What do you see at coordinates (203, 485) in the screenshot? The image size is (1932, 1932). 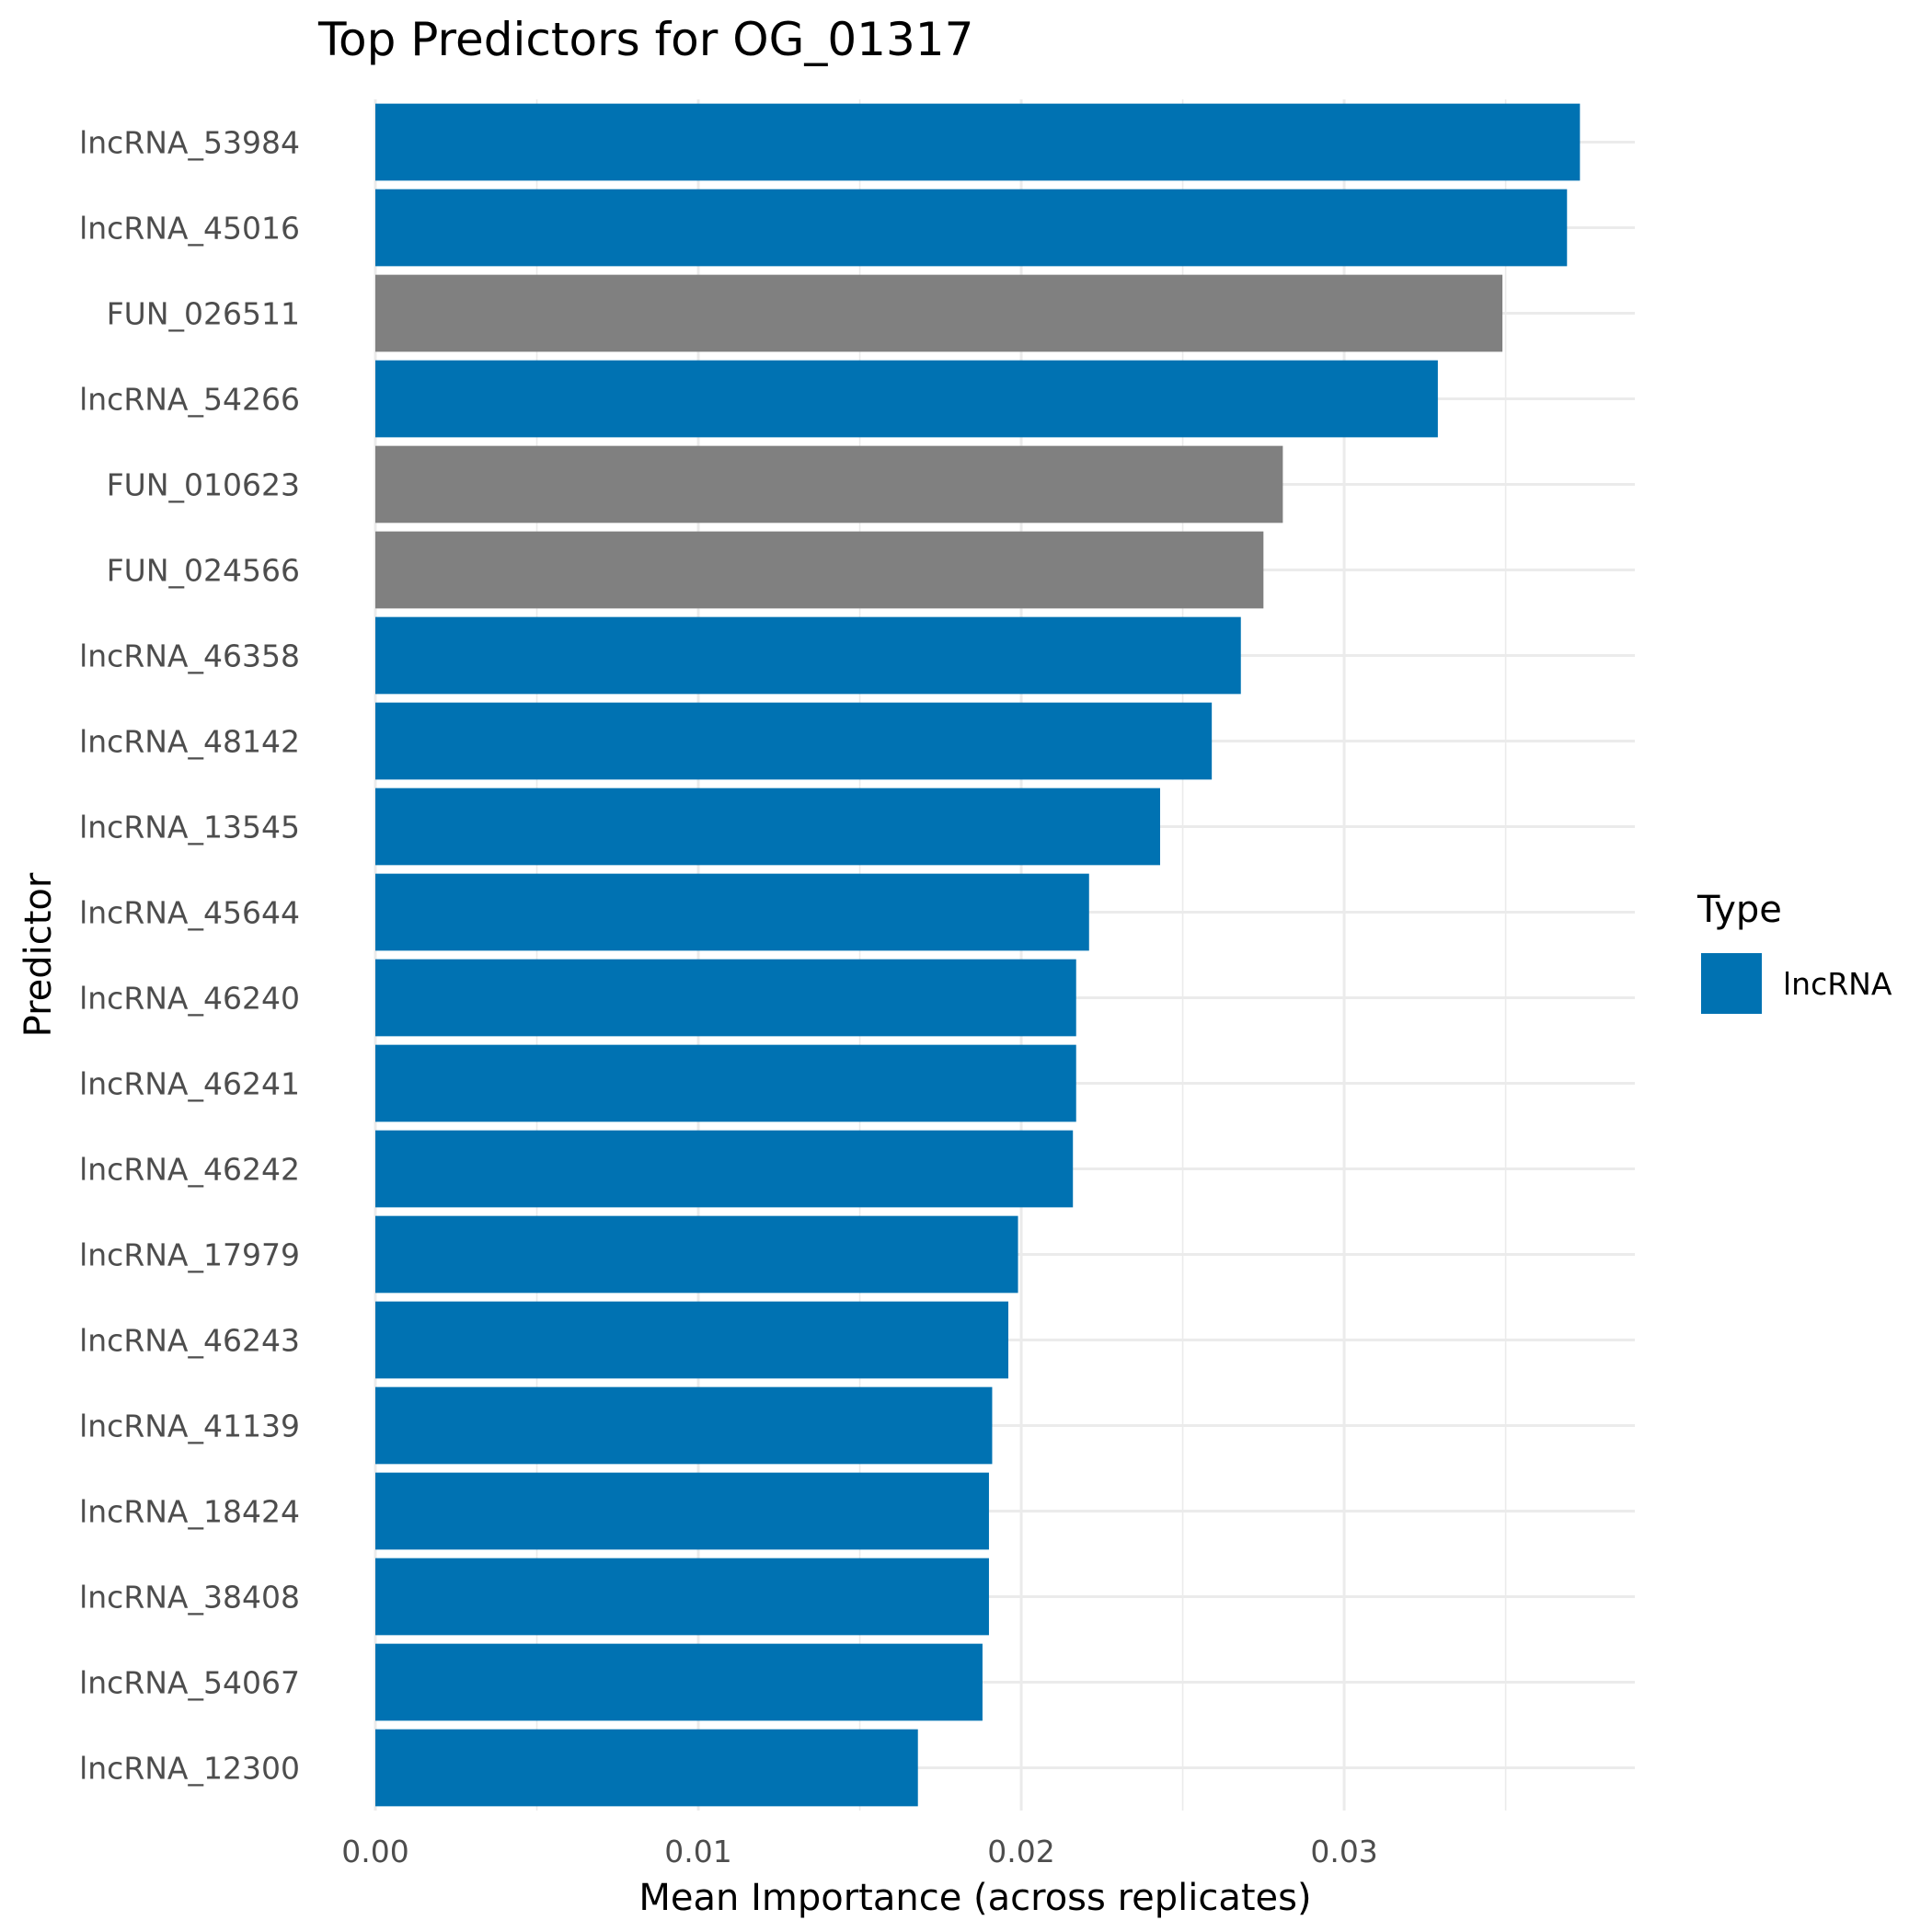 I see `y-tick-label: FUN_010623` at bounding box center [203, 485].